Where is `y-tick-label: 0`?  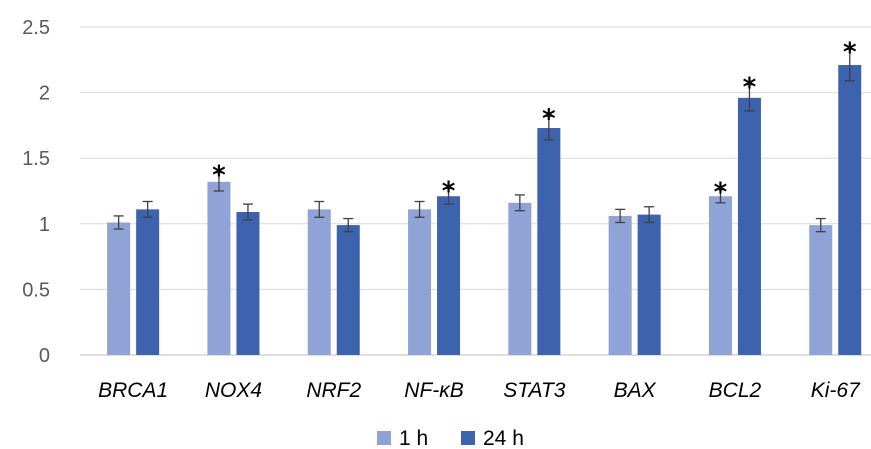 y-tick-label: 0 is located at coordinates (44, 356).